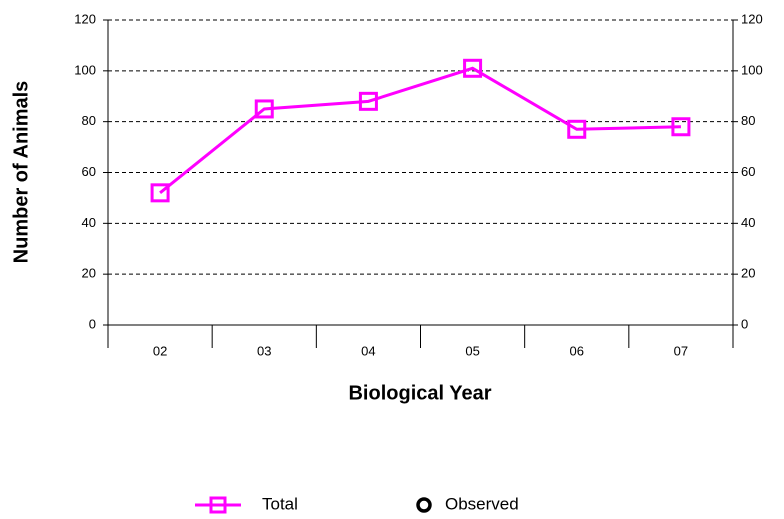 This screenshot has height=519, width=784. What do you see at coordinates (89, 120) in the screenshot?
I see `y-tick-label: 80` at bounding box center [89, 120].